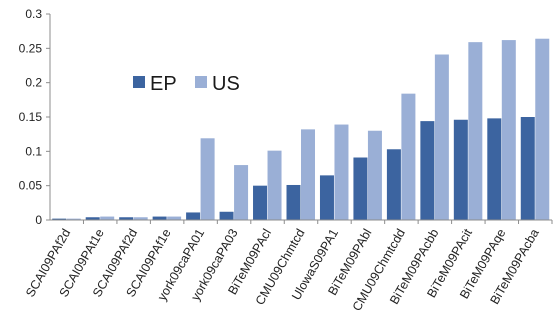 This screenshot has width=553, height=322. What do you see at coordinates (186, 84) in the screenshot?
I see `legend: EP US` at bounding box center [186, 84].